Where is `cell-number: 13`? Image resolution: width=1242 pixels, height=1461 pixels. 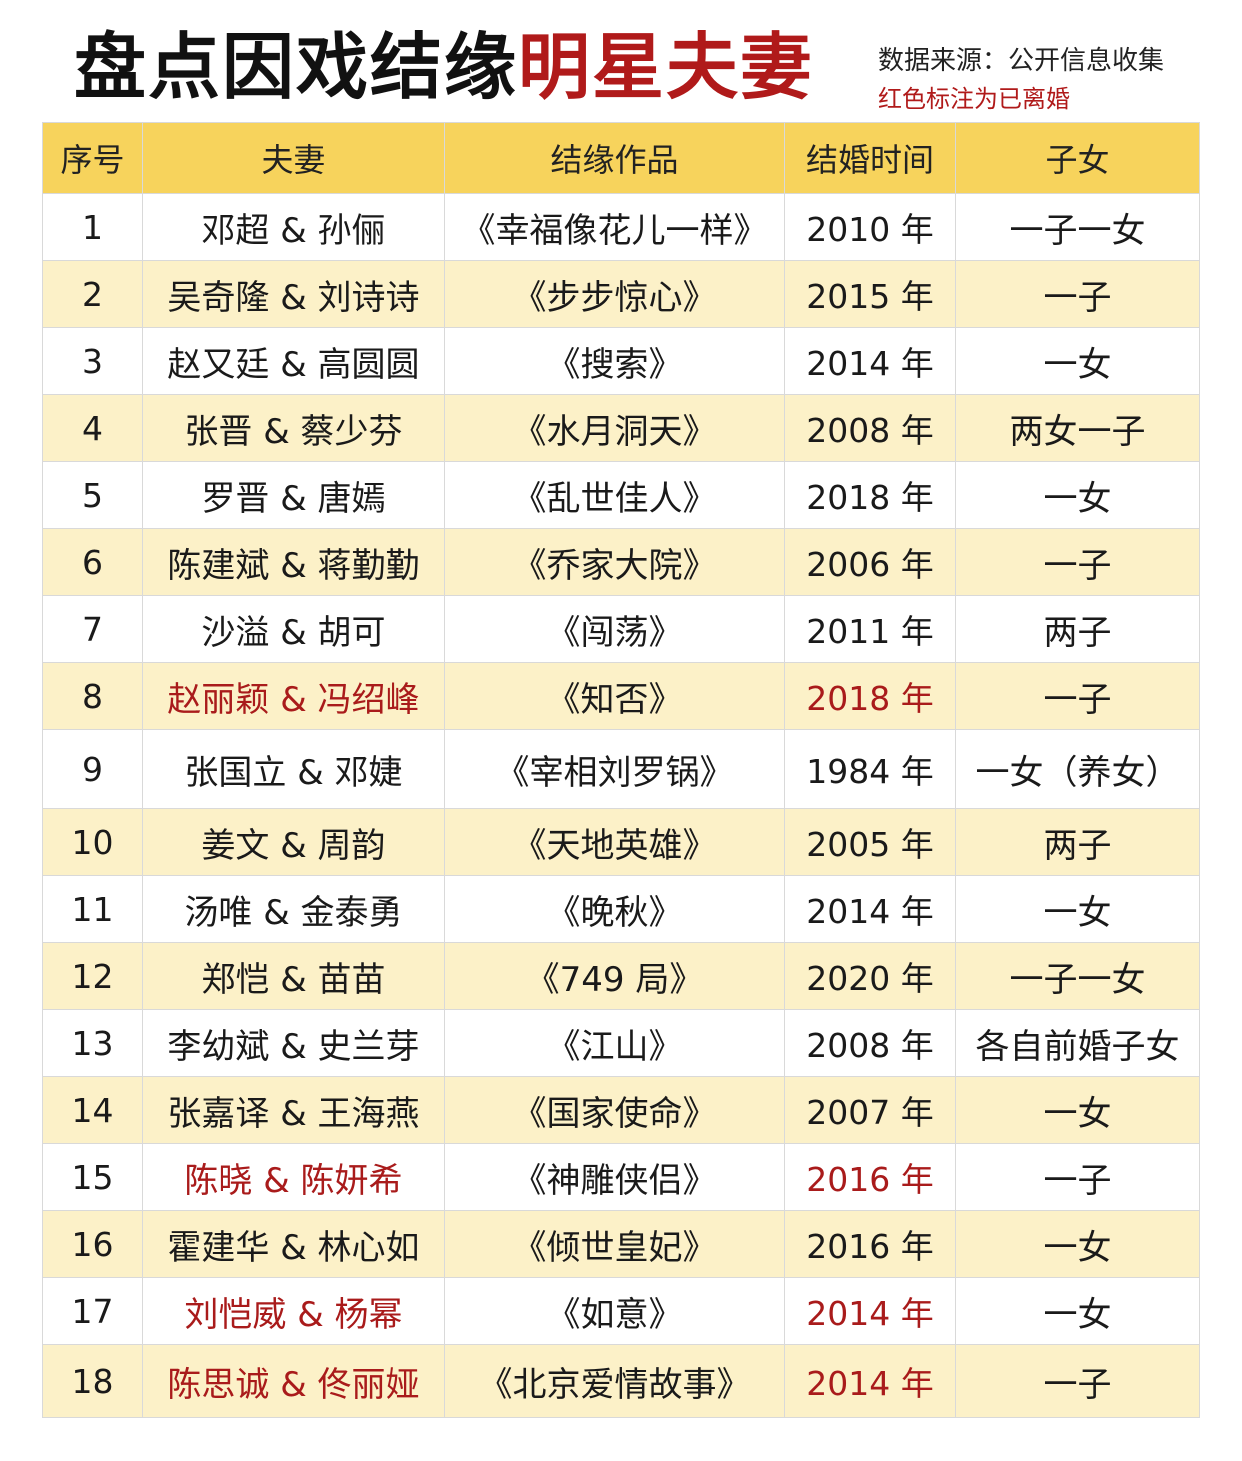 cell-number: 13 is located at coordinates (92, 1043).